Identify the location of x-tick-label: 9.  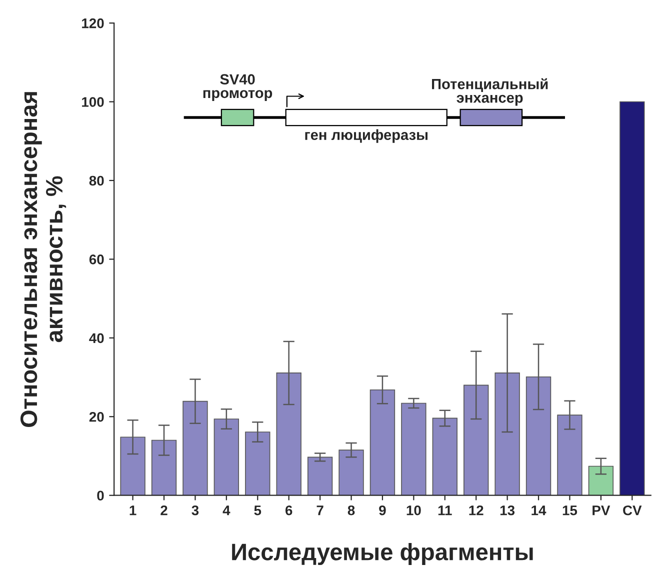
(382, 510).